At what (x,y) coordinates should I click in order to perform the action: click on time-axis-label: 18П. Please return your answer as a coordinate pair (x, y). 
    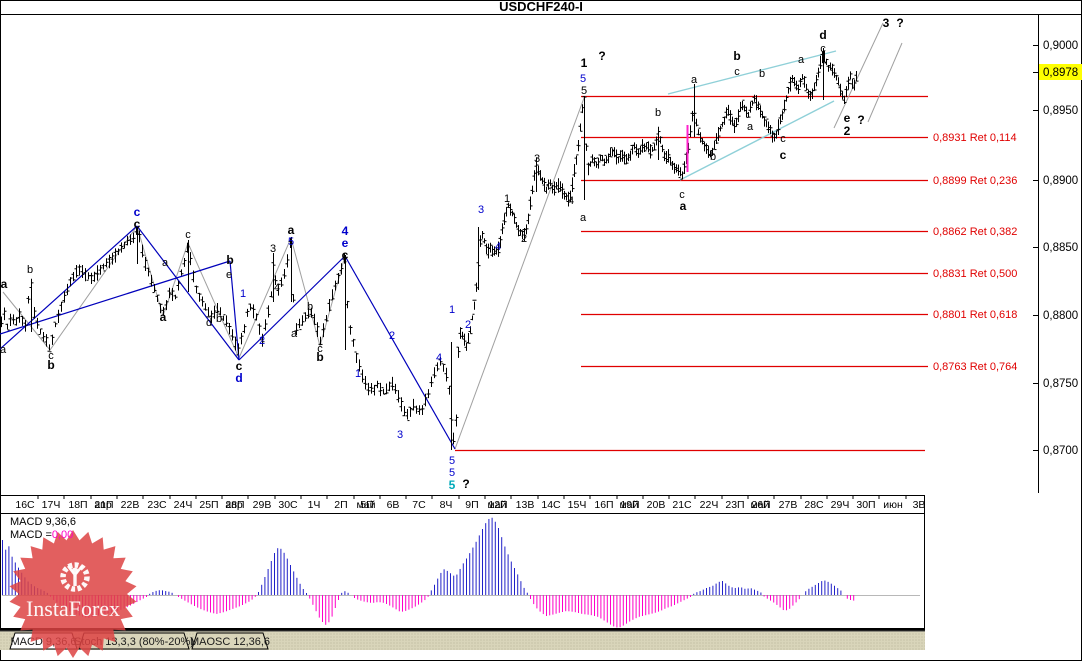
    Looking at the image, I should click on (77, 505).